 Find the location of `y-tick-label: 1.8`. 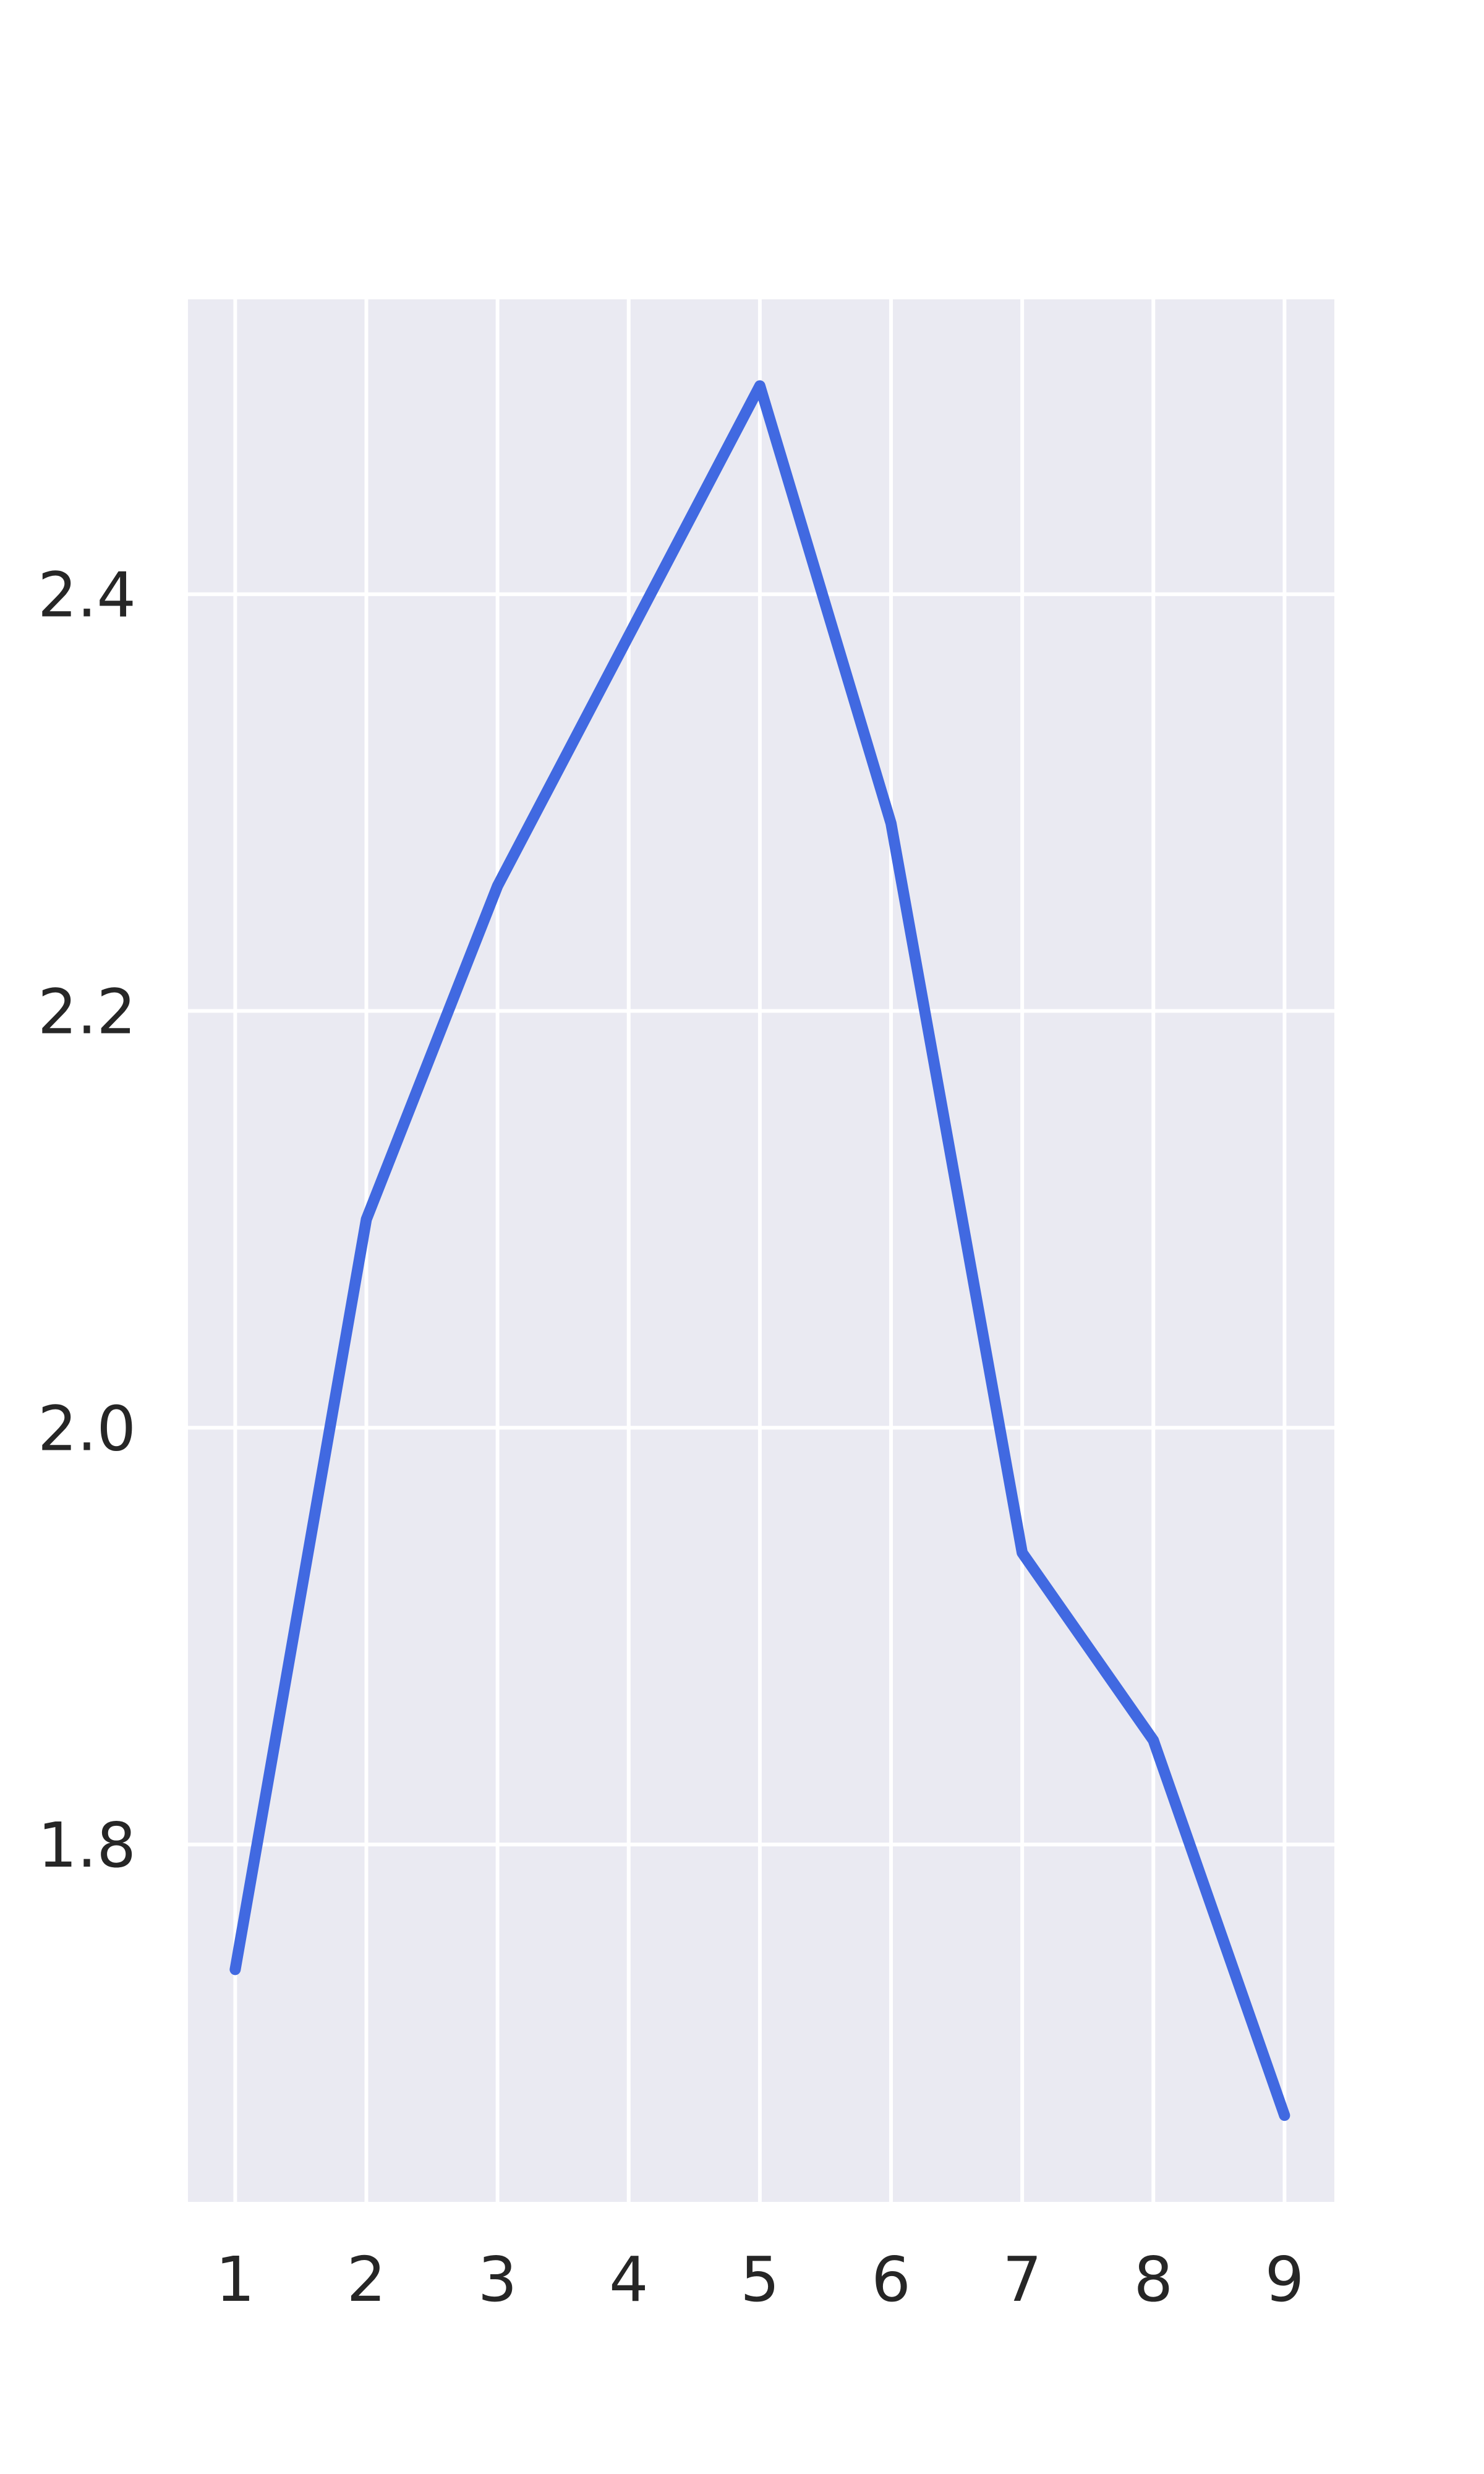

y-tick-label: 1.8 is located at coordinates (87, 1845).